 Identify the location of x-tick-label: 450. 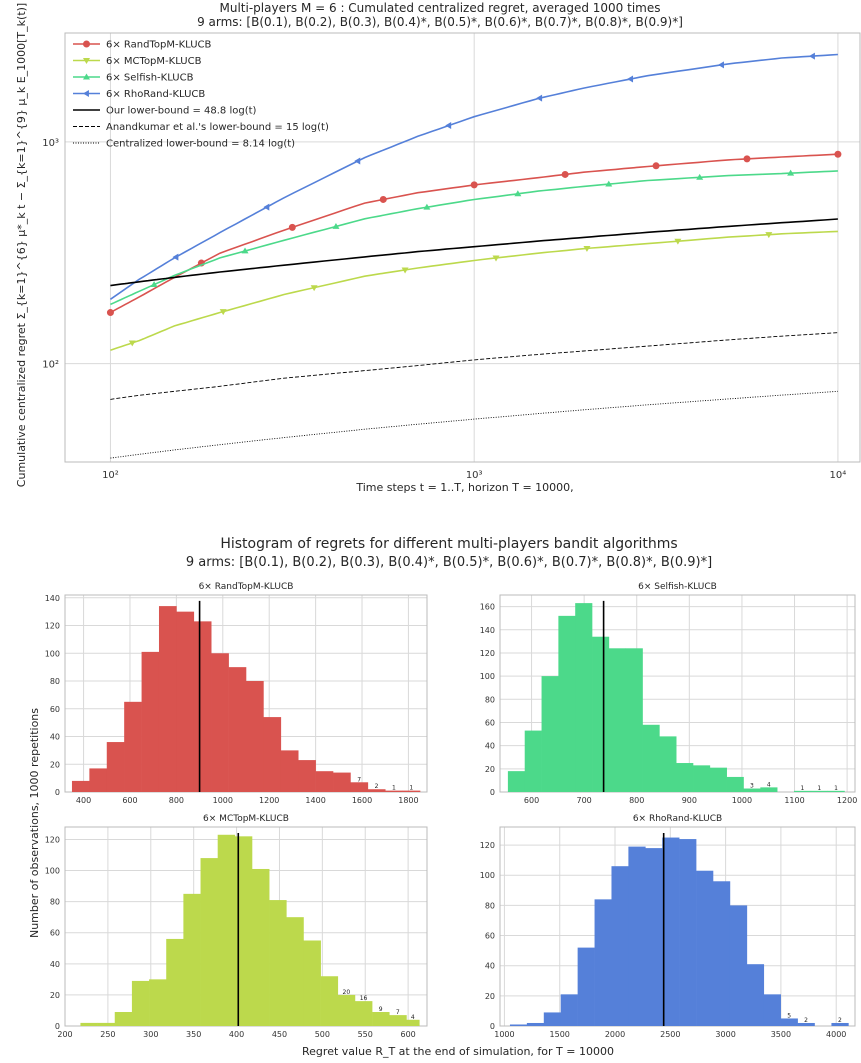
(279, 1034).